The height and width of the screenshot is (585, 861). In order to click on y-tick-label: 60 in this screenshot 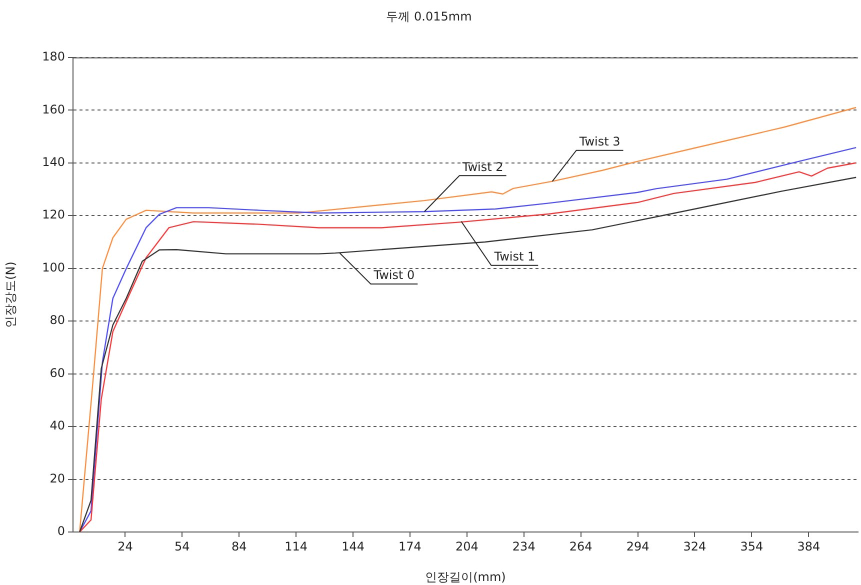, I will do `click(57, 373)`.